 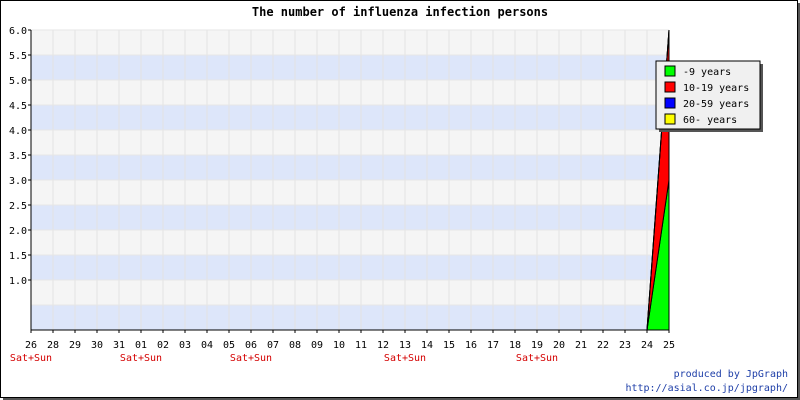 I want to click on legend: -9 years 10-19 years 20-59 years 60- years, so click(x=709, y=96).